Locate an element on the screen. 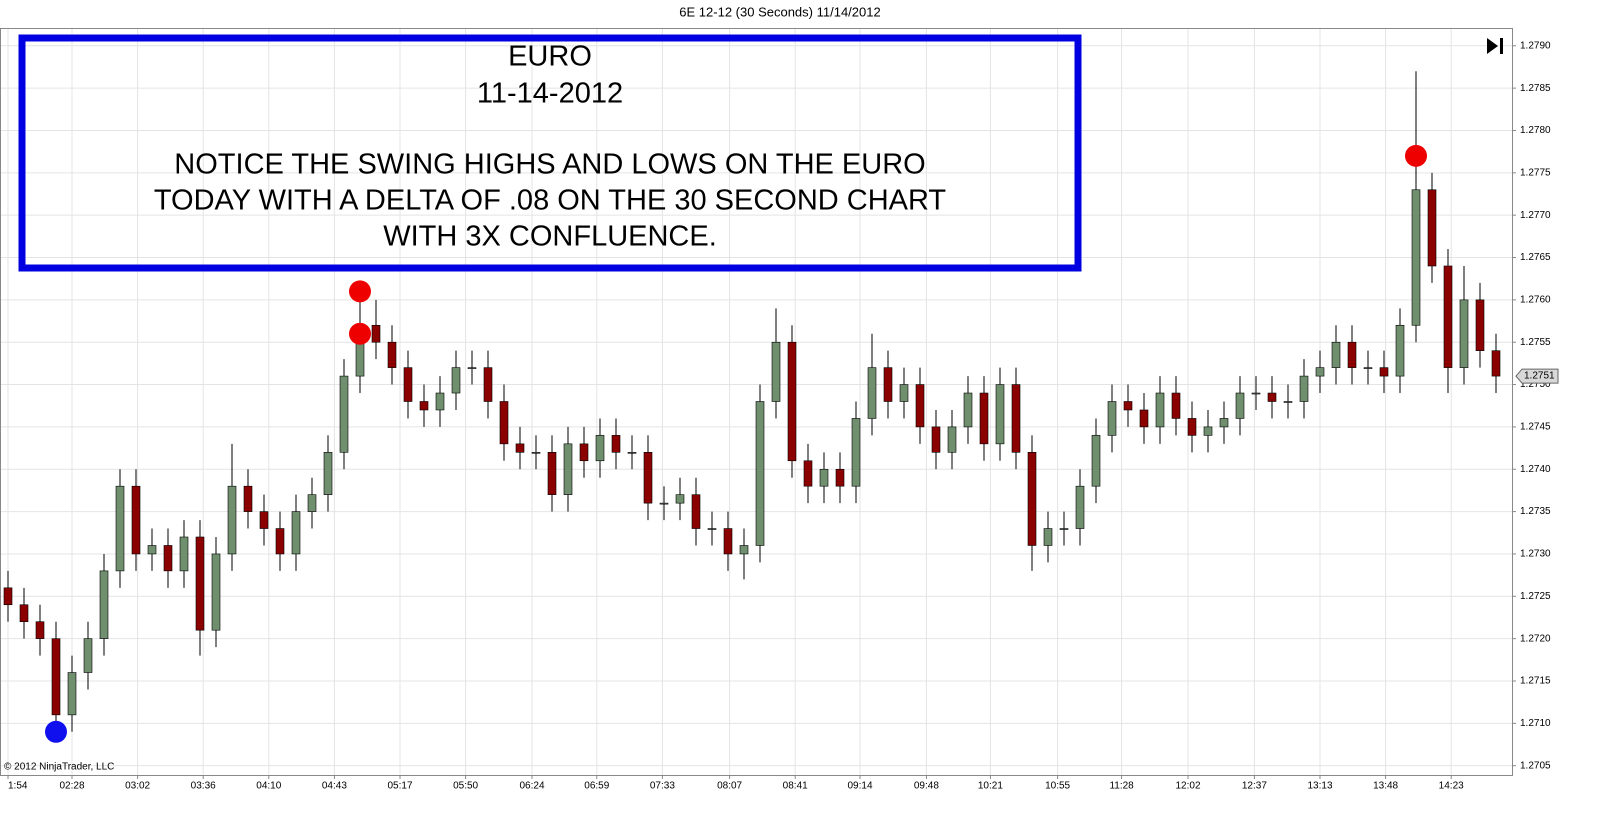 The width and height of the screenshot is (1600, 835). y-tick-label: 1.2715 is located at coordinates (1535, 681).